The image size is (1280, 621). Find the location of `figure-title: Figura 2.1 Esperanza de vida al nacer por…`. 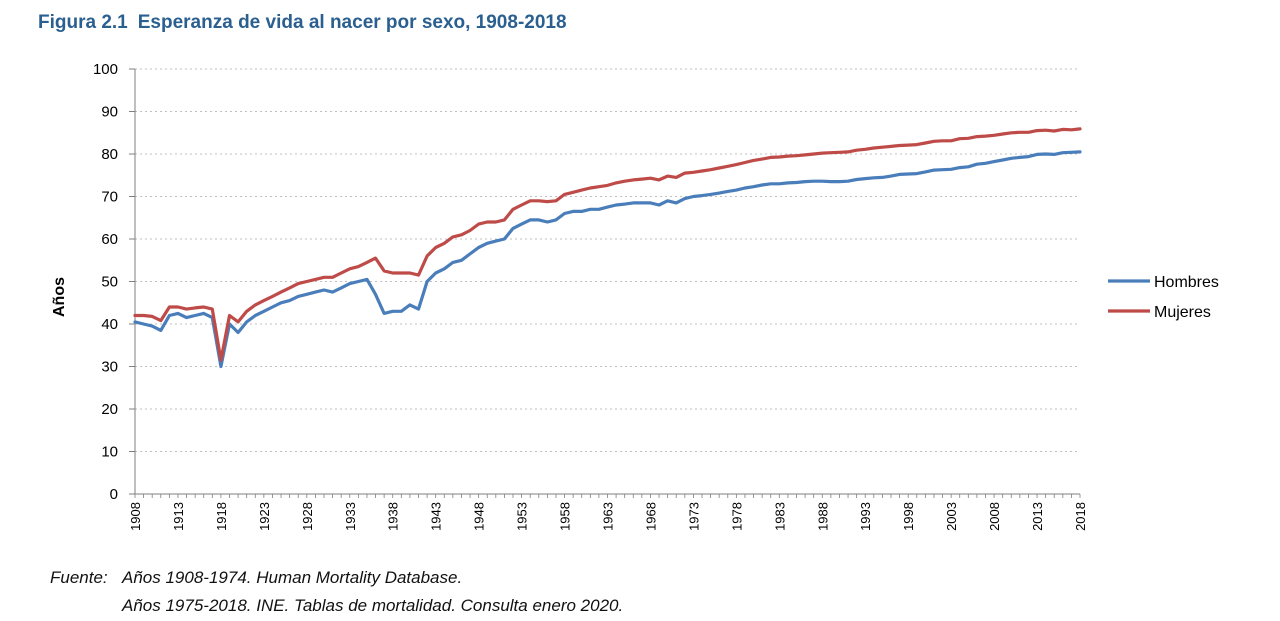

figure-title: Figura 2.1 Esperanza de vida al nacer por… is located at coordinates (302, 23).